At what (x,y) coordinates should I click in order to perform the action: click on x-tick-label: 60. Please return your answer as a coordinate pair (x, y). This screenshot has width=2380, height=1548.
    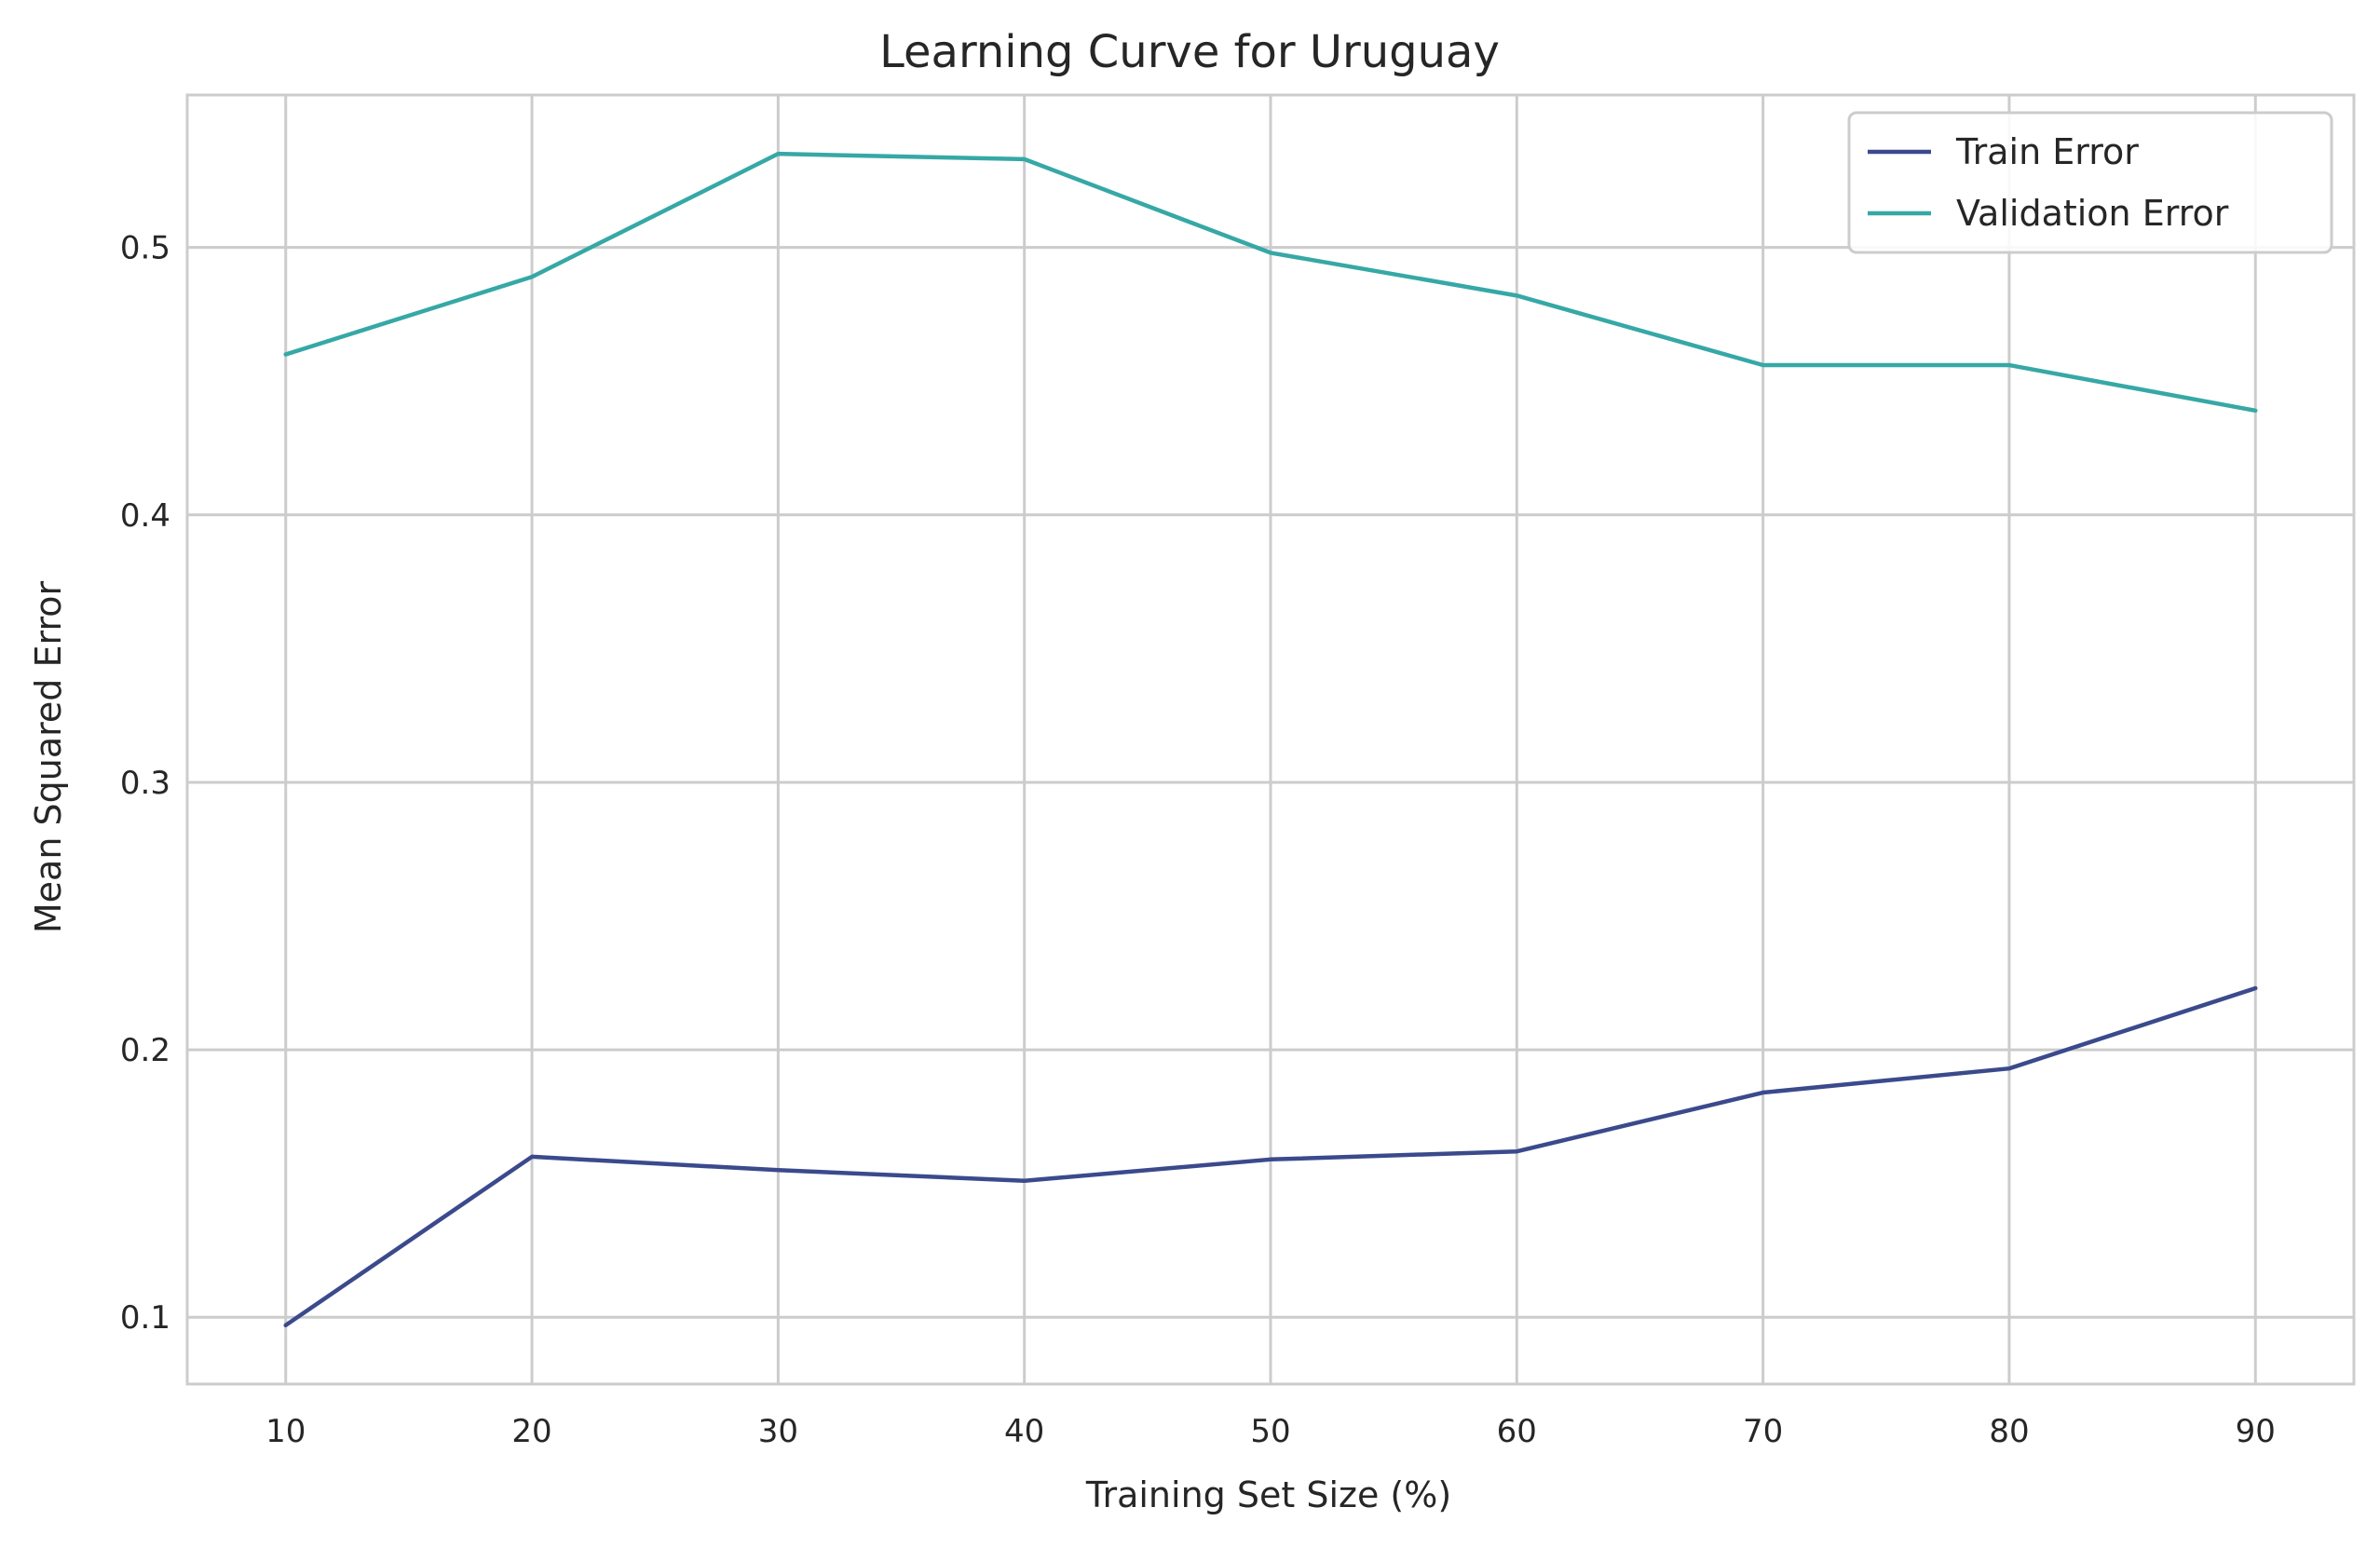
    Looking at the image, I should click on (1517, 1431).